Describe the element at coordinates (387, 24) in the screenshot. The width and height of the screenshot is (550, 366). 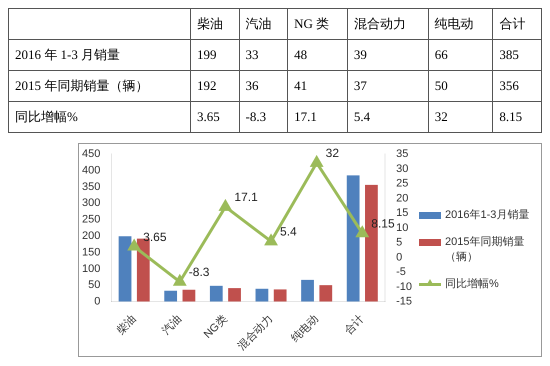
I see `category-label: 混合动力` at that location.